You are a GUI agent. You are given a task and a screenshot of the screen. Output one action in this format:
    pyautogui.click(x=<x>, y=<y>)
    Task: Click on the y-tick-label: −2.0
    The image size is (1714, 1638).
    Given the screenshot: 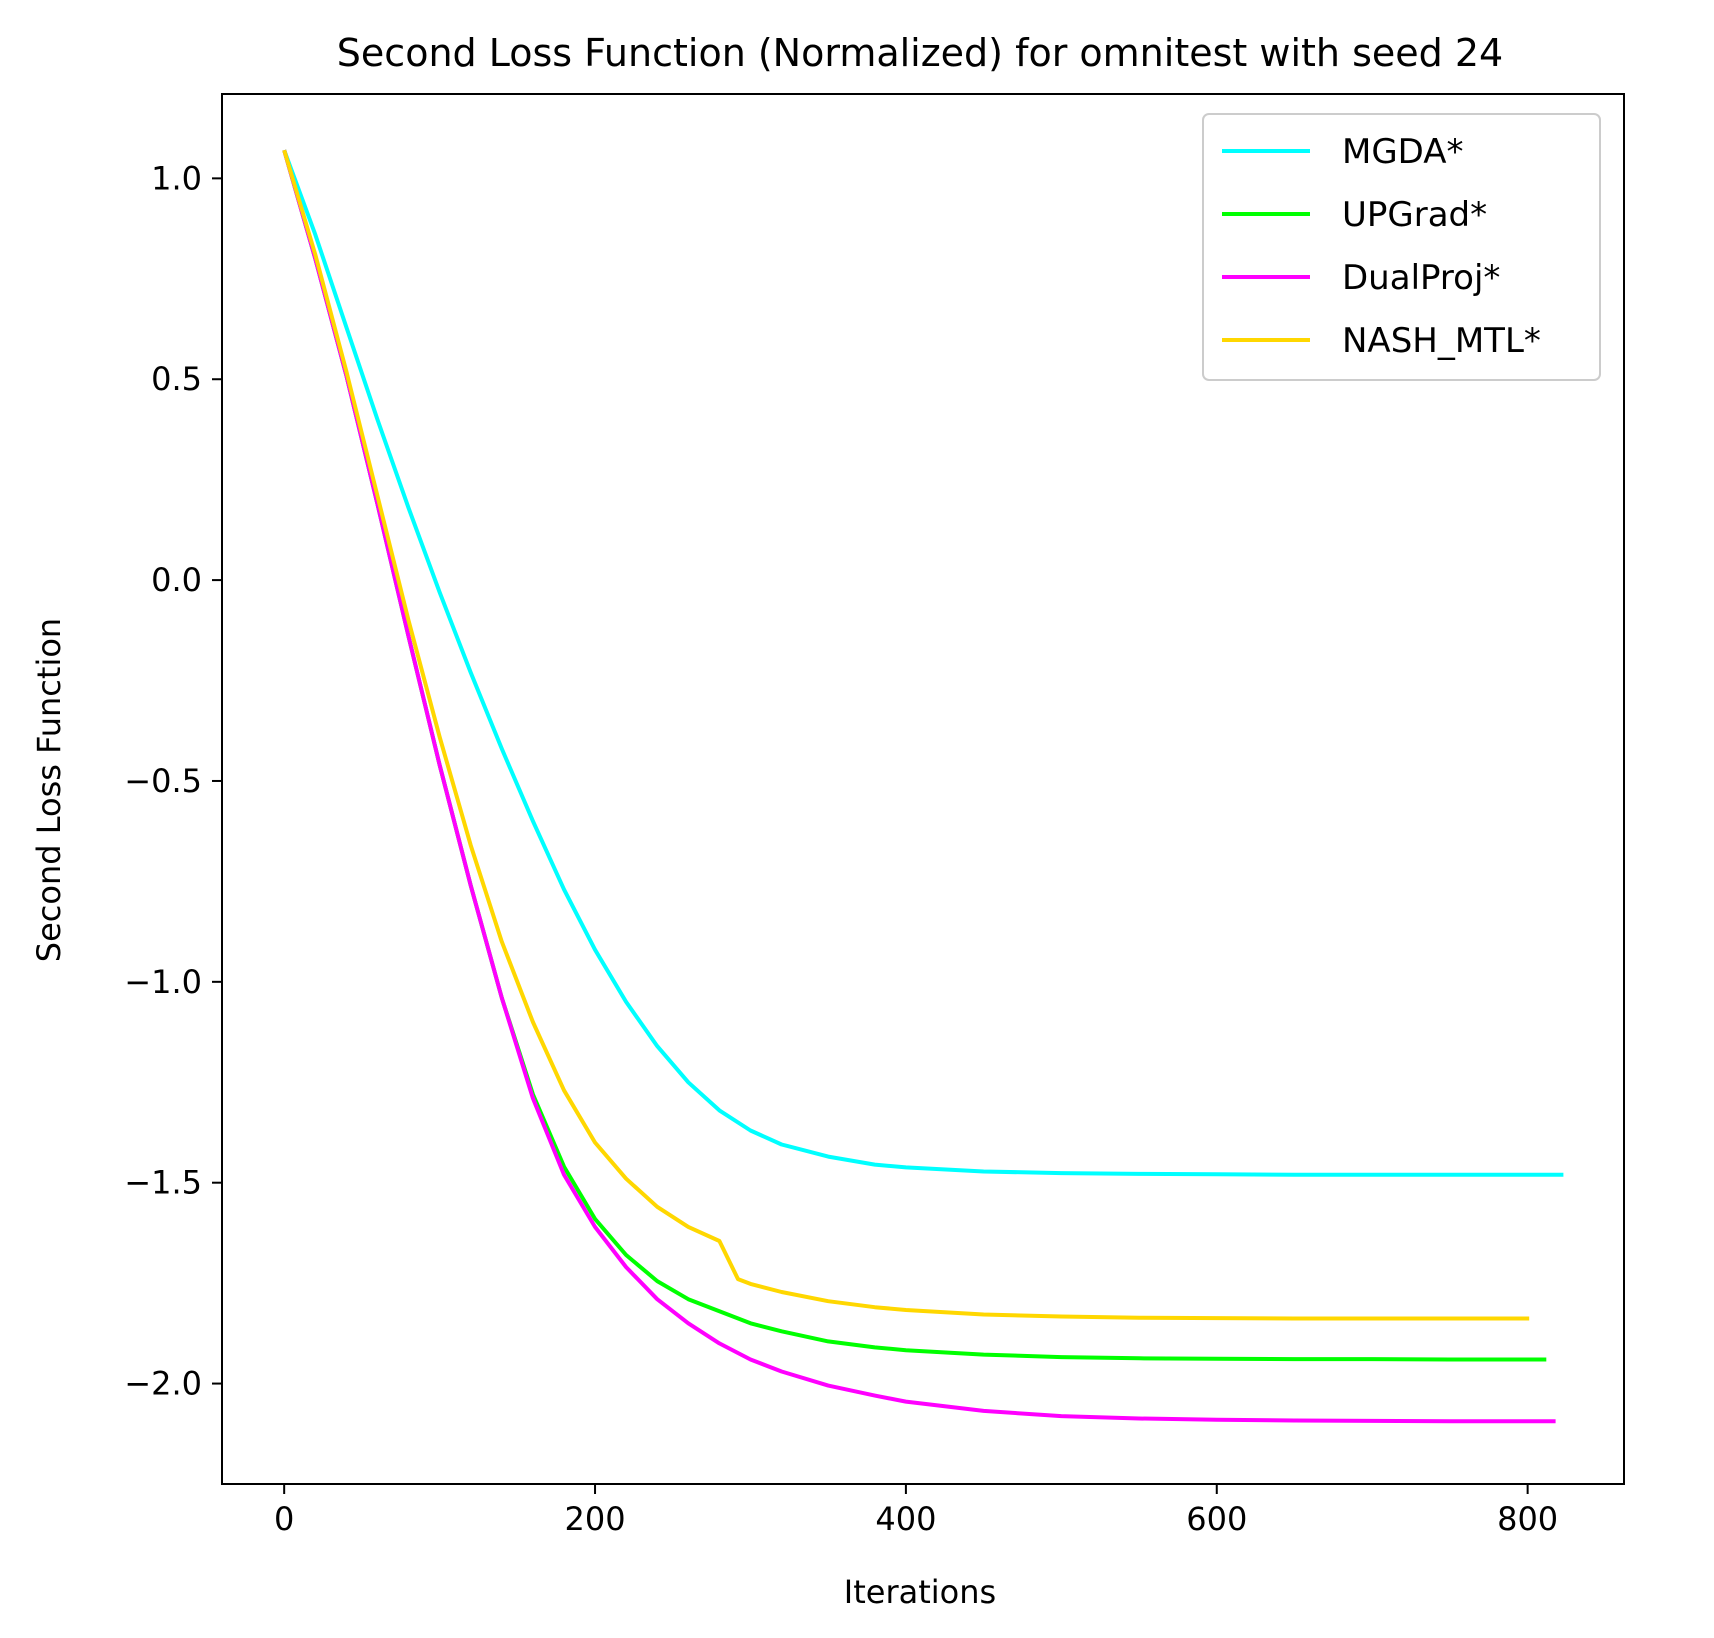 What is the action you would take?
    pyautogui.click(x=163, y=1384)
    